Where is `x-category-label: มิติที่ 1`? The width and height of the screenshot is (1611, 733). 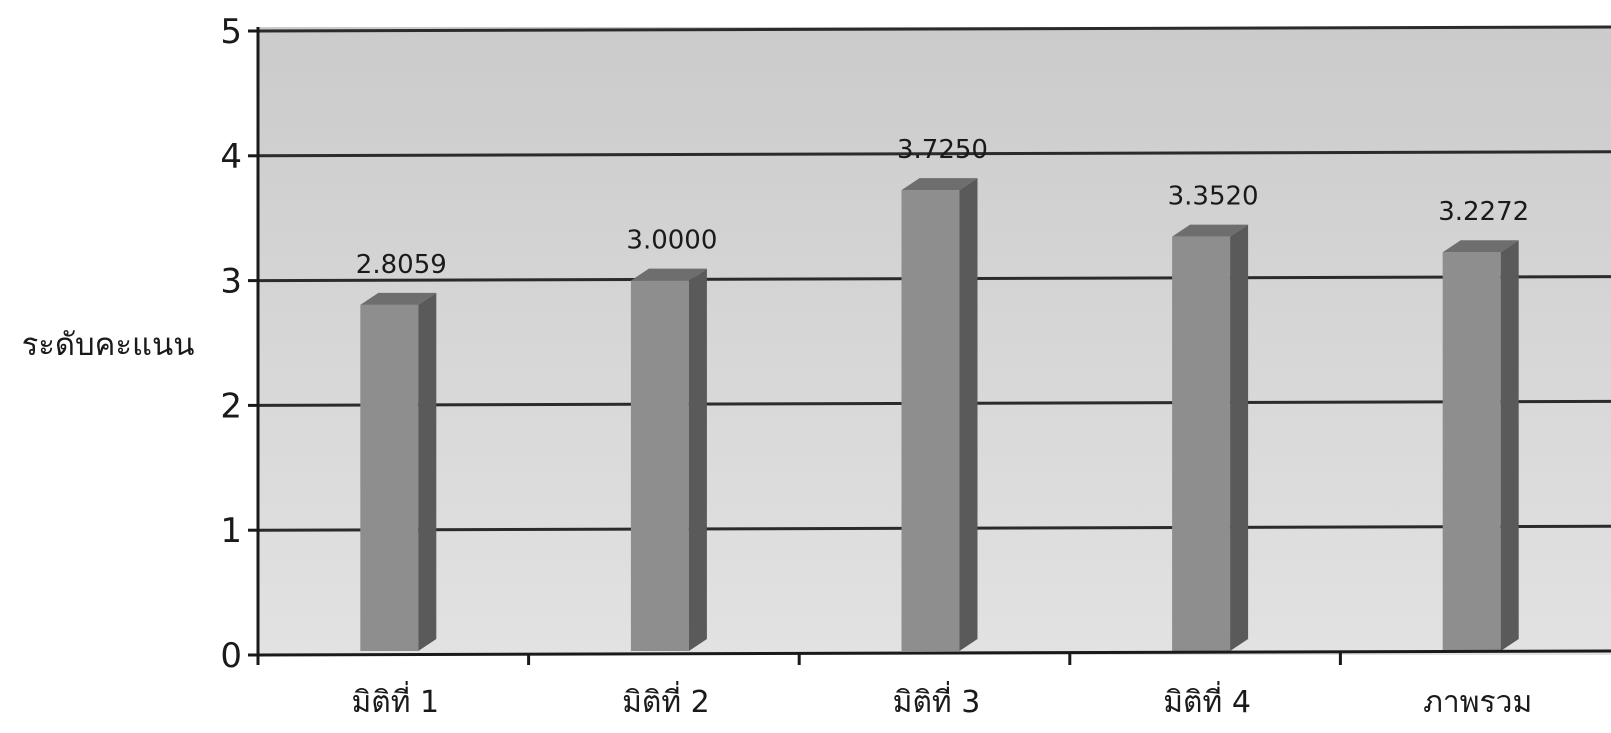
x-category-label: มิติที่ 1 is located at coordinates (395, 700).